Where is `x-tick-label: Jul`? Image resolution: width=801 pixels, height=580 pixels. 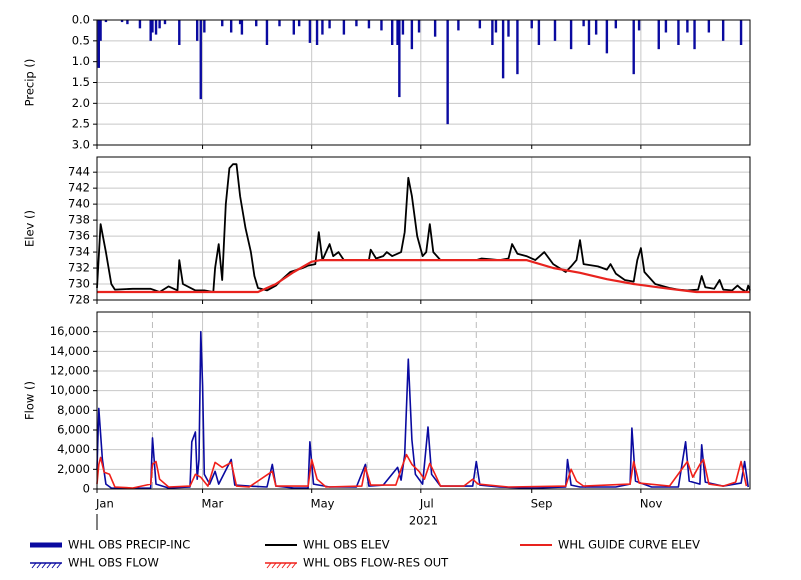
x-tick-label: Jul is located at coordinates (426, 504).